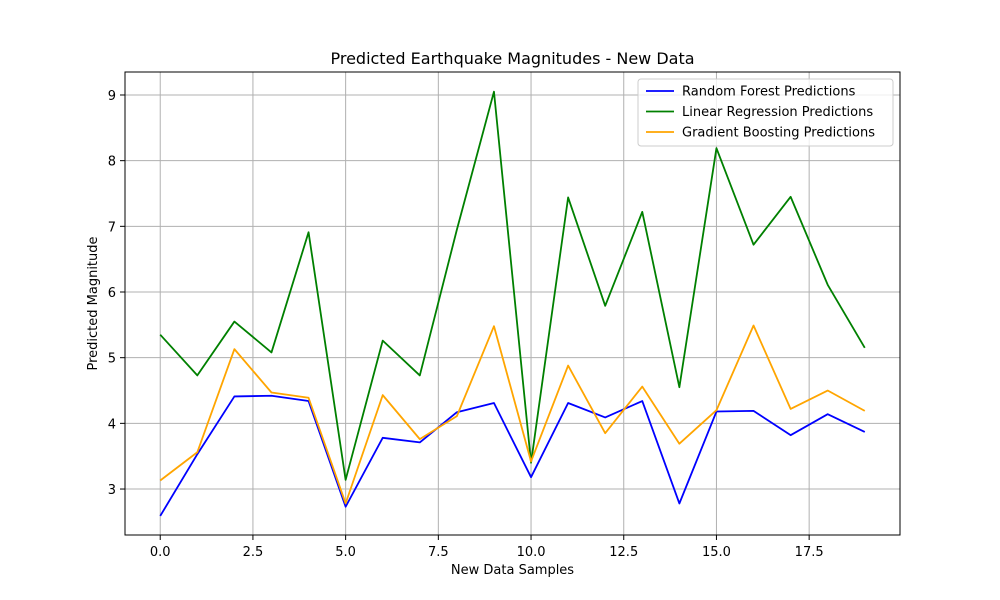 This screenshot has width=1000, height=600. Describe the element at coordinates (112, 424) in the screenshot. I see `y-tick-label: 4` at that location.